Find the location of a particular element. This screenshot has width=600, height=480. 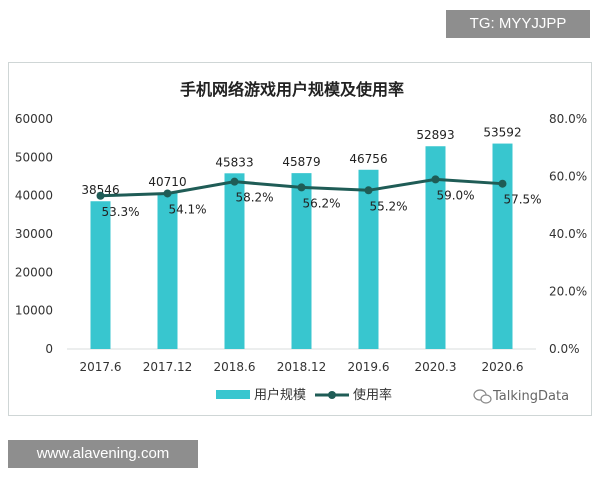

line-data-label: 59.0% is located at coordinates (455, 195).